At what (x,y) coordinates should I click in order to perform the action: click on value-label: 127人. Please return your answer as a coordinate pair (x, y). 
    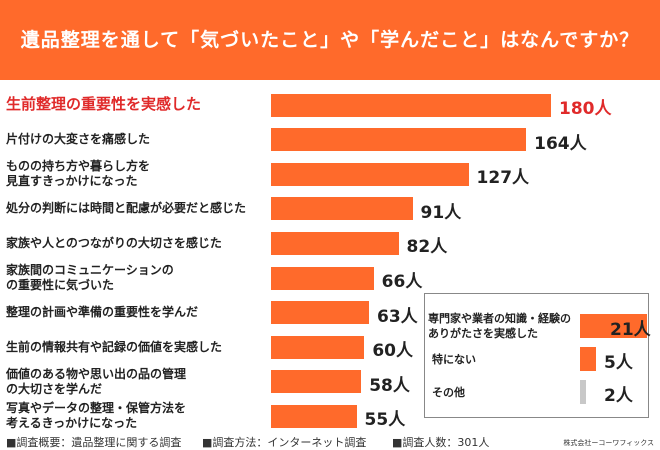
    Looking at the image, I should click on (503, 178).